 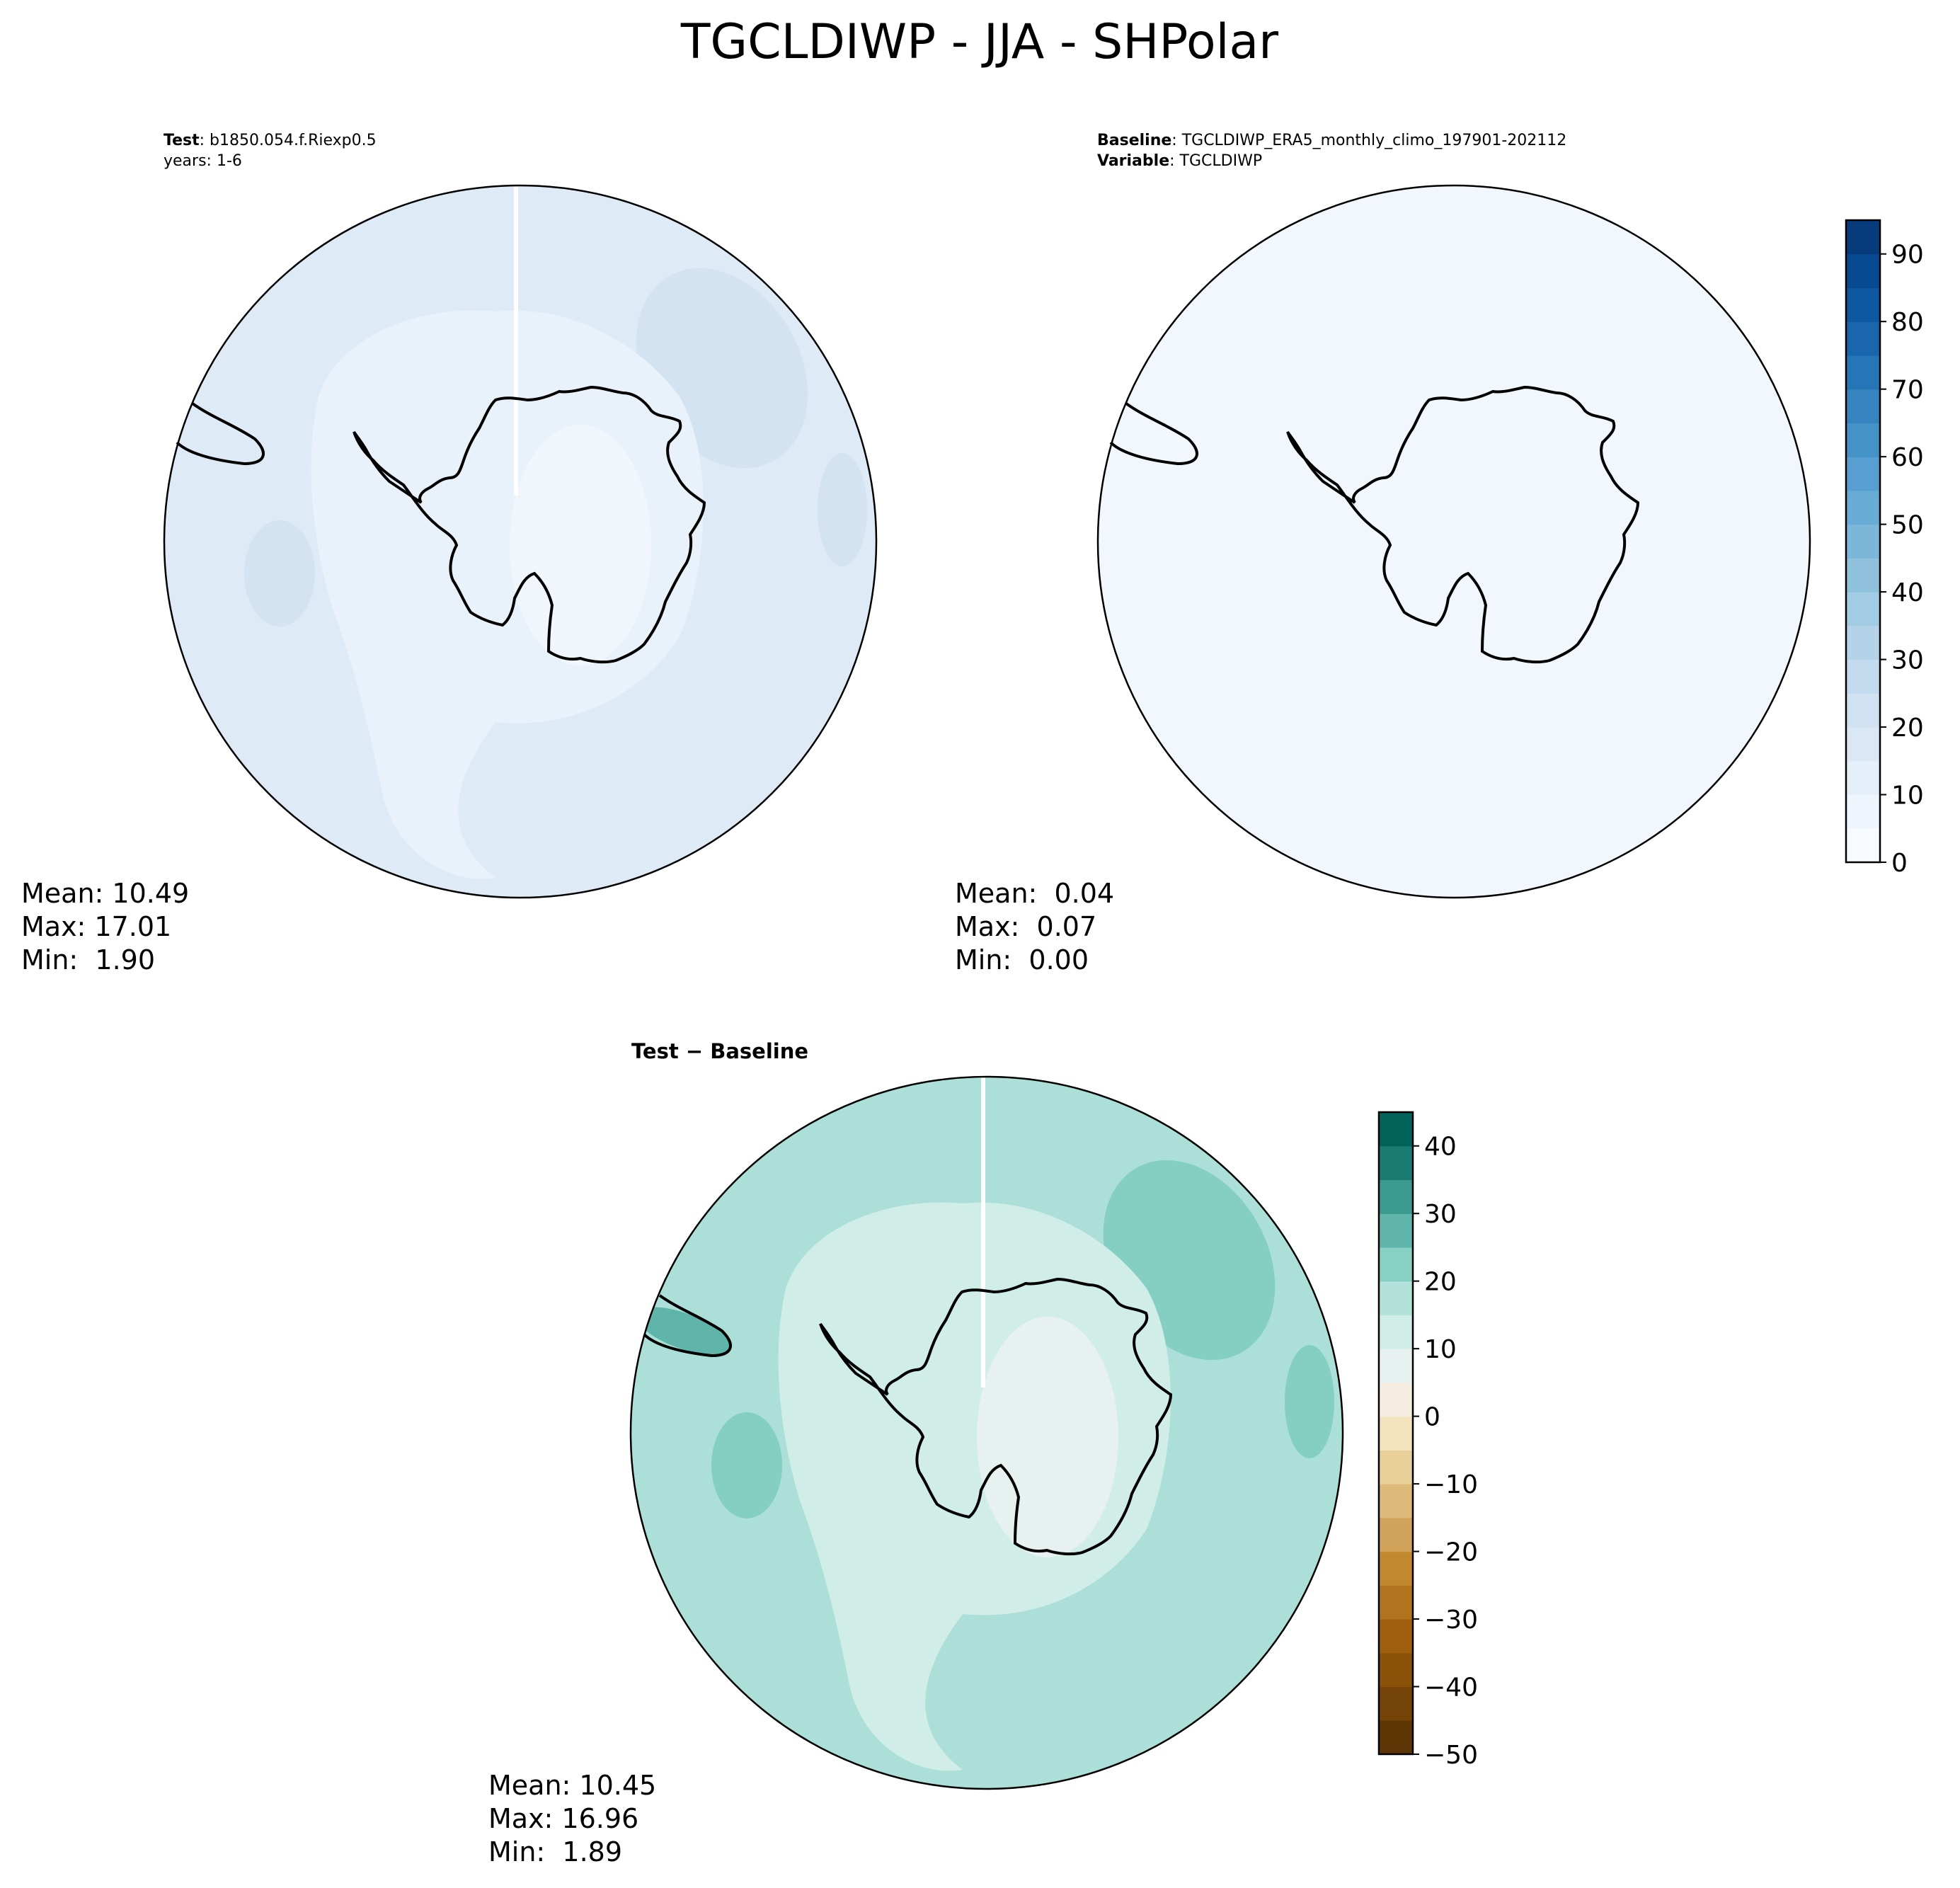 What do you see at coordinates (1047, 1437) in the screenshot?
I see `diff-map-inner-light` at bounding box center [1047, 1437].